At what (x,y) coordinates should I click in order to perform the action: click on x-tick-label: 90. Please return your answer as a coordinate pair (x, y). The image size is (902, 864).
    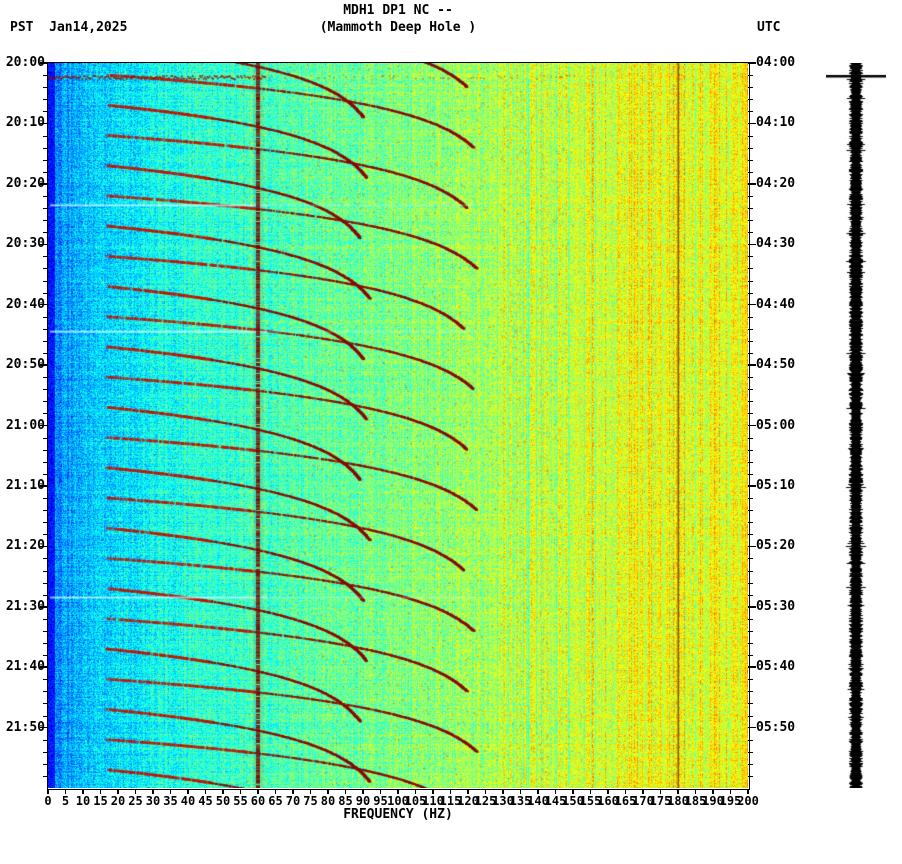
    Looking at the image, I should click on (363, 801).